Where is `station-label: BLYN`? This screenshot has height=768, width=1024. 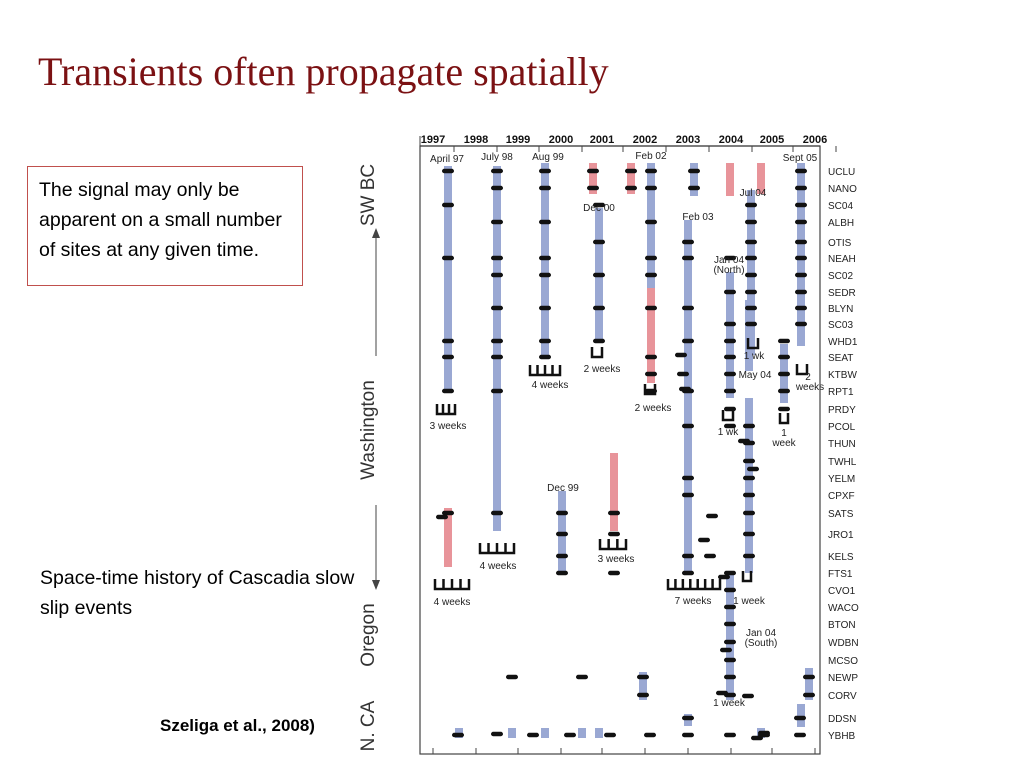 station-label: BLYN is located at coordinates (840, 309).